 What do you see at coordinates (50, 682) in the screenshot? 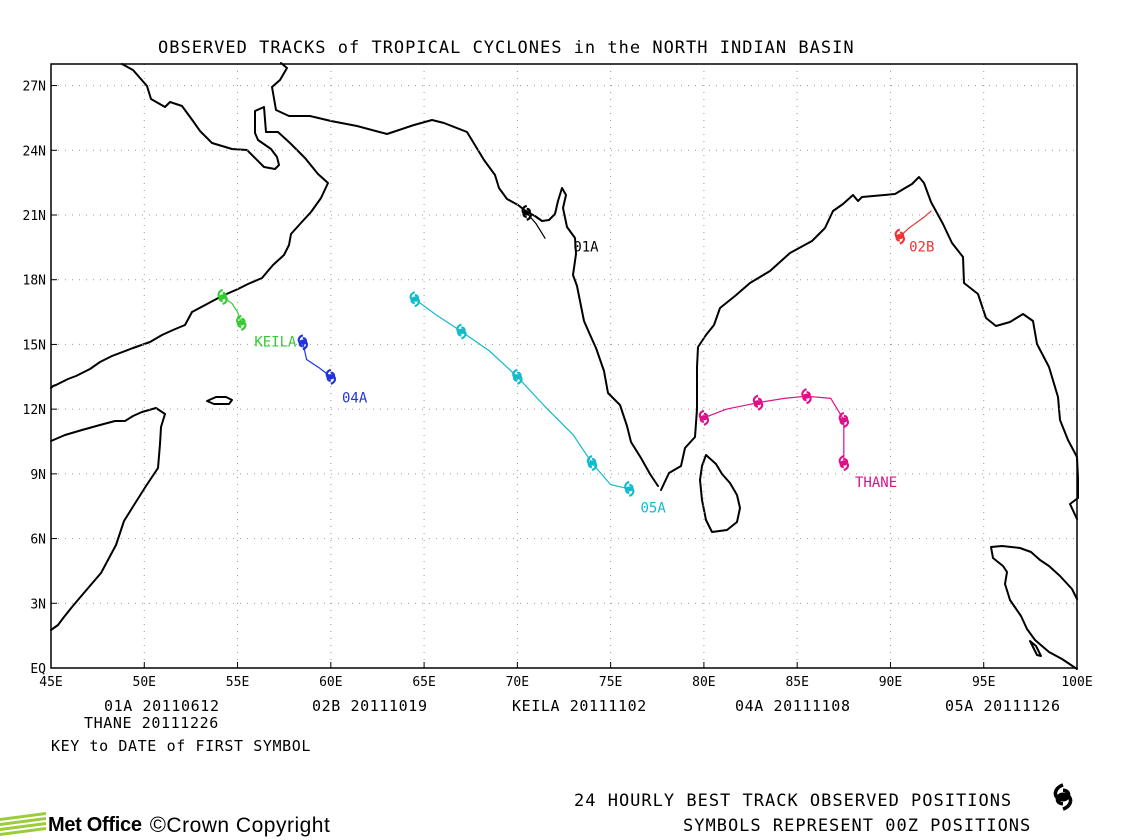
I see `x-tick-label: 45E` at bounding box center [50, 682].